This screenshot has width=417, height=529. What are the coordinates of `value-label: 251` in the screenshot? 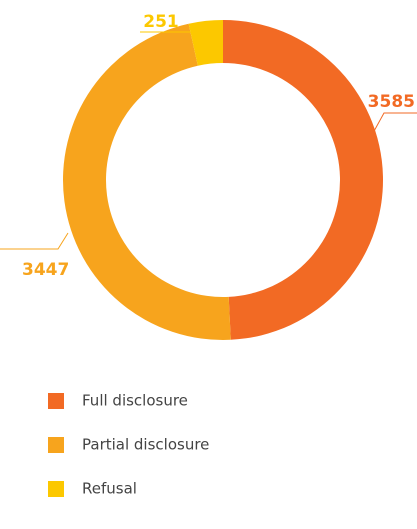 It's located at (161, 22).